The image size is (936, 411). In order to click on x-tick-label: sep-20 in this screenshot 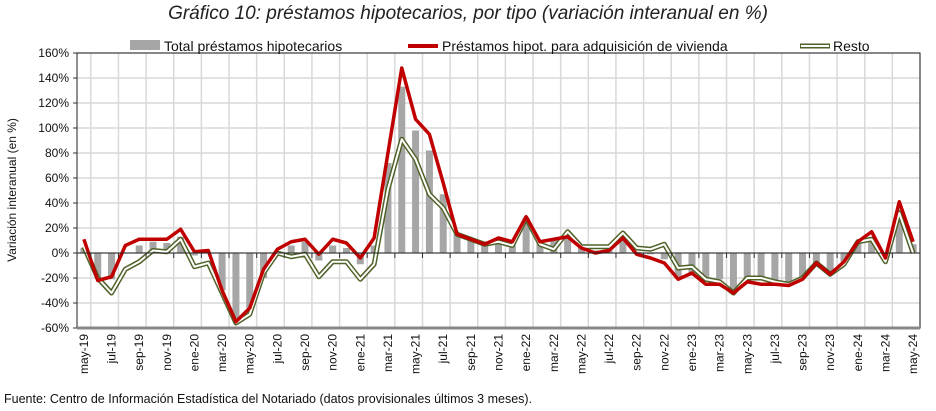, I will do `click(305, 352)`.